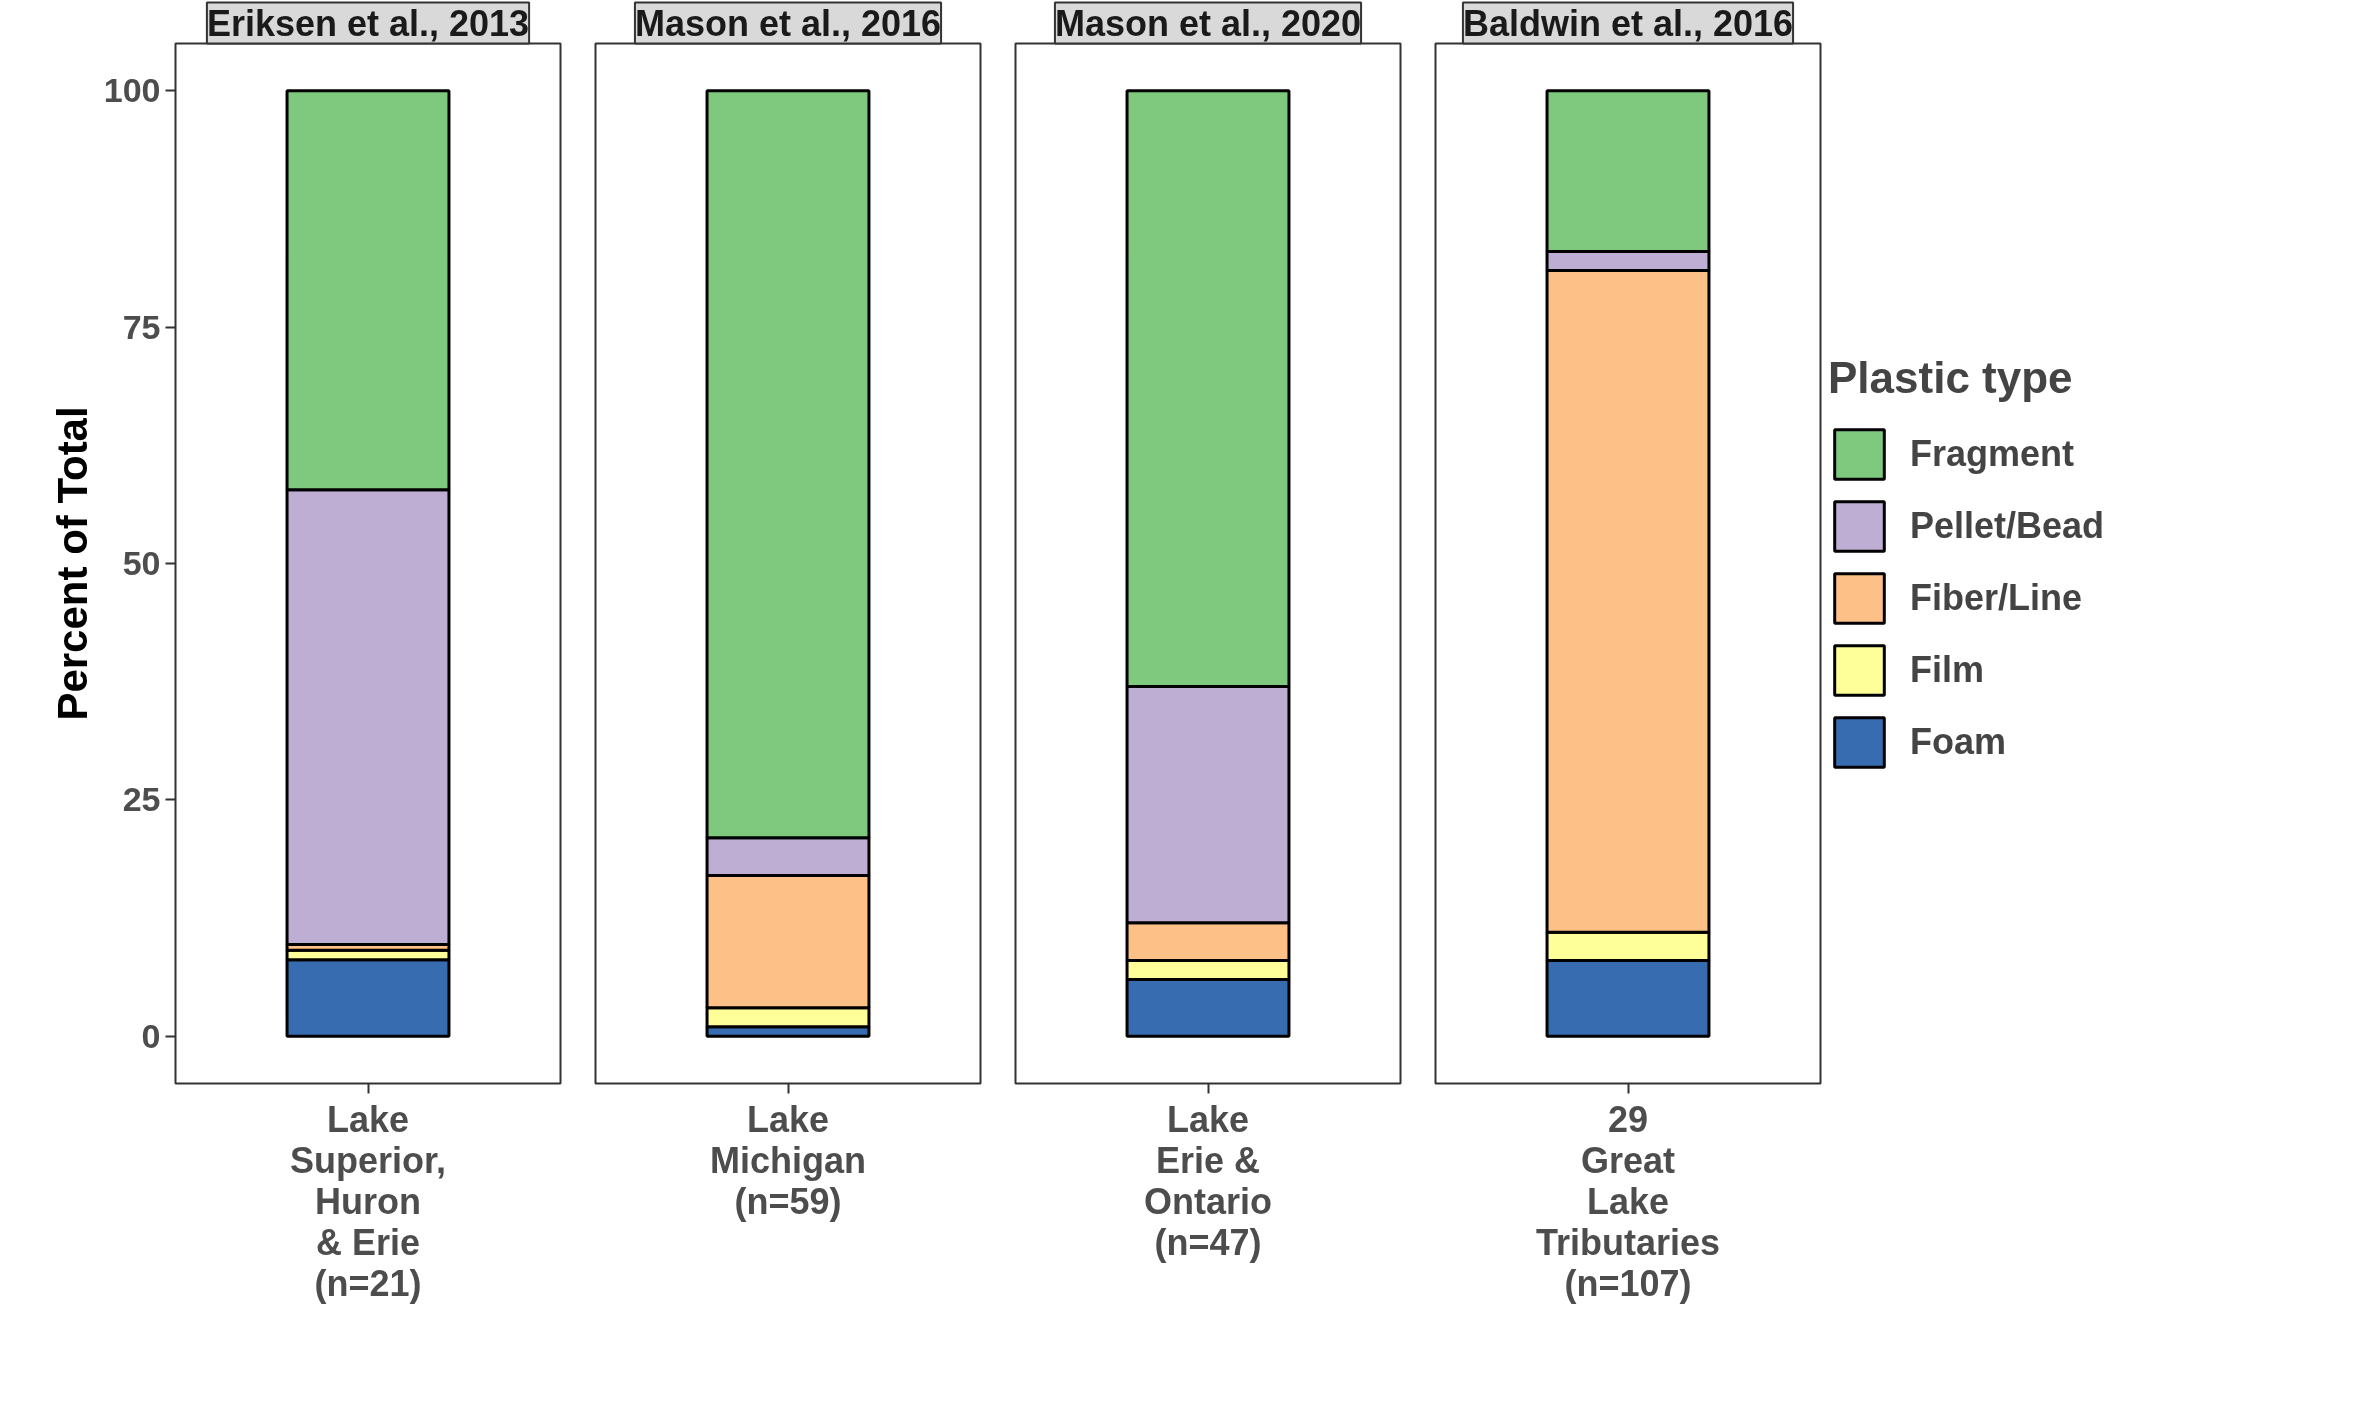  Describe the element at coordinates (1628, 23) in the screenshot. I see `chart-title: Baldwin et al., 2016` at that location.